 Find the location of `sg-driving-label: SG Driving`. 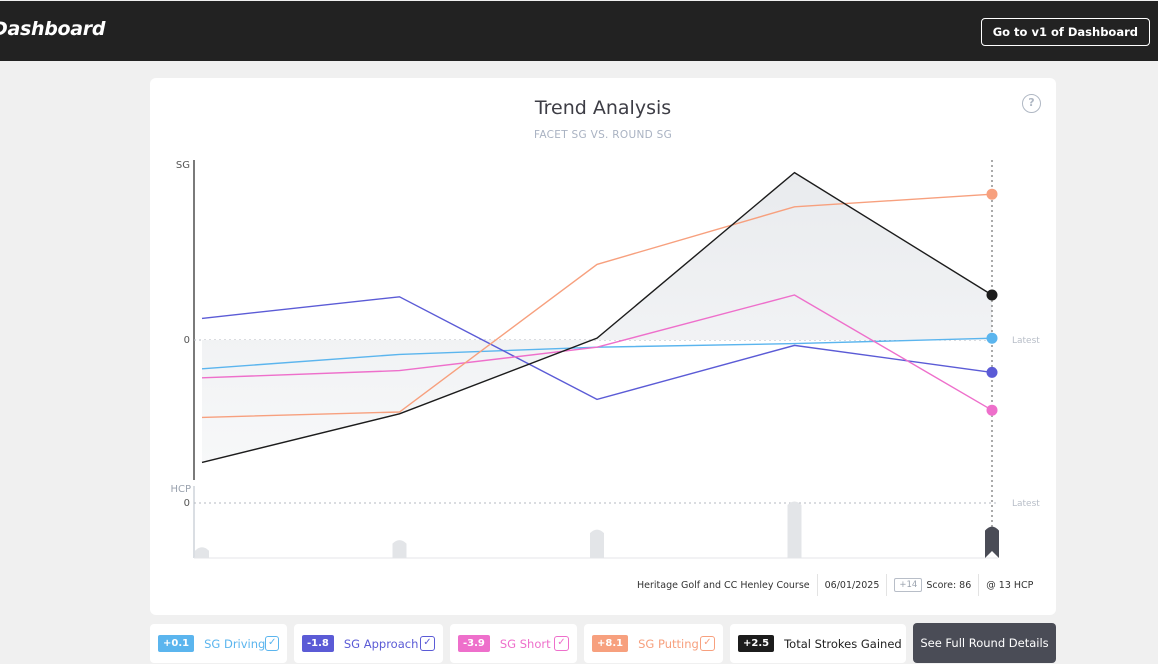

sg-driving-label: SG Driving is located at coordinates (235, 643).